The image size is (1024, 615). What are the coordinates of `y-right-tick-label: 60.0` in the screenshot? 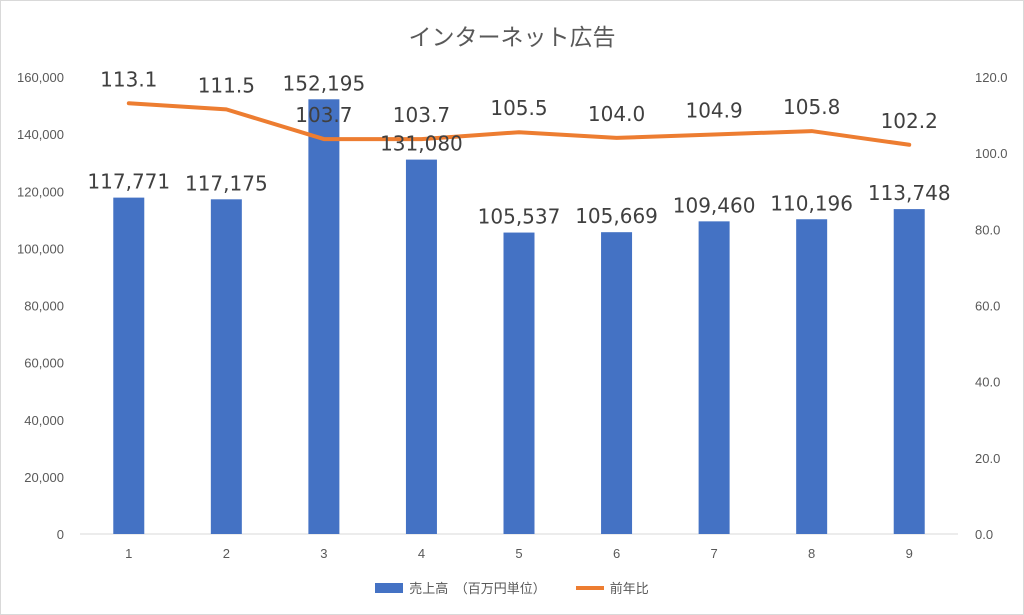 It's located at (987, 306).